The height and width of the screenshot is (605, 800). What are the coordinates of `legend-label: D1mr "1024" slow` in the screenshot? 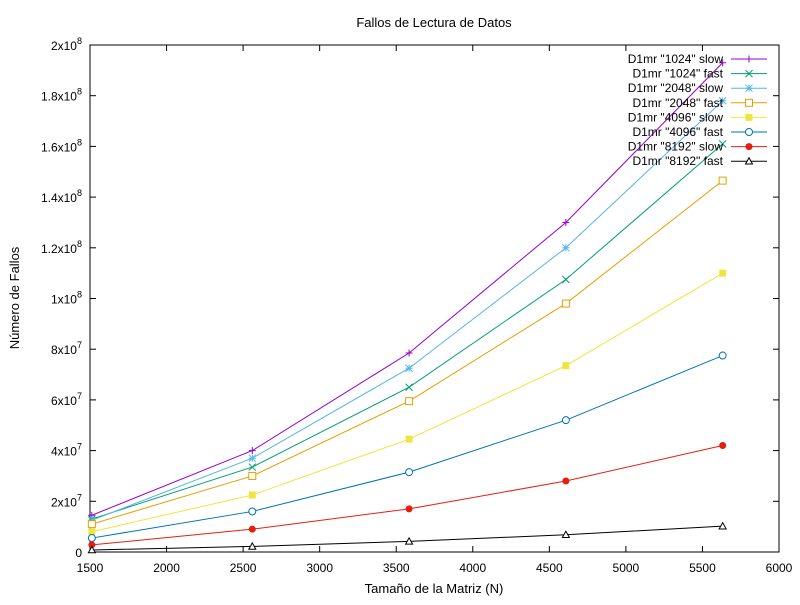 It's located at (676, 59).